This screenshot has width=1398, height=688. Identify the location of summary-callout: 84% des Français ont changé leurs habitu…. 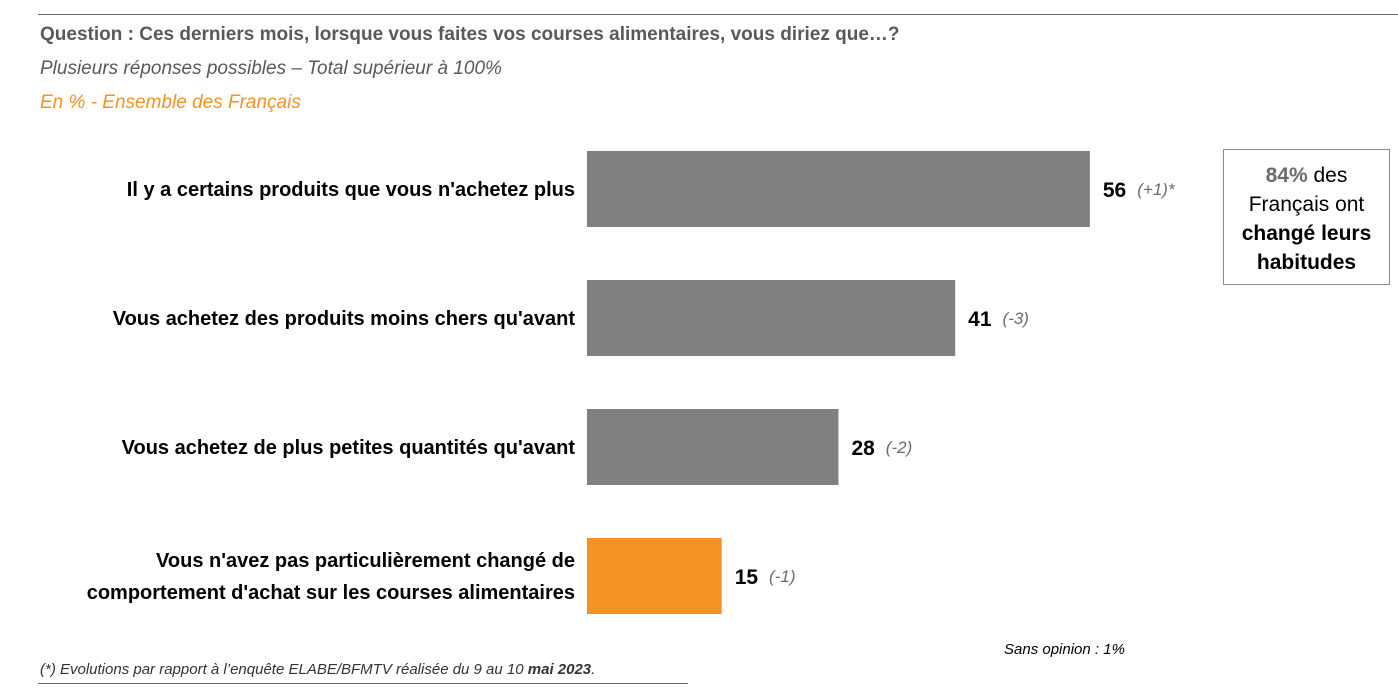
(1306, 217).